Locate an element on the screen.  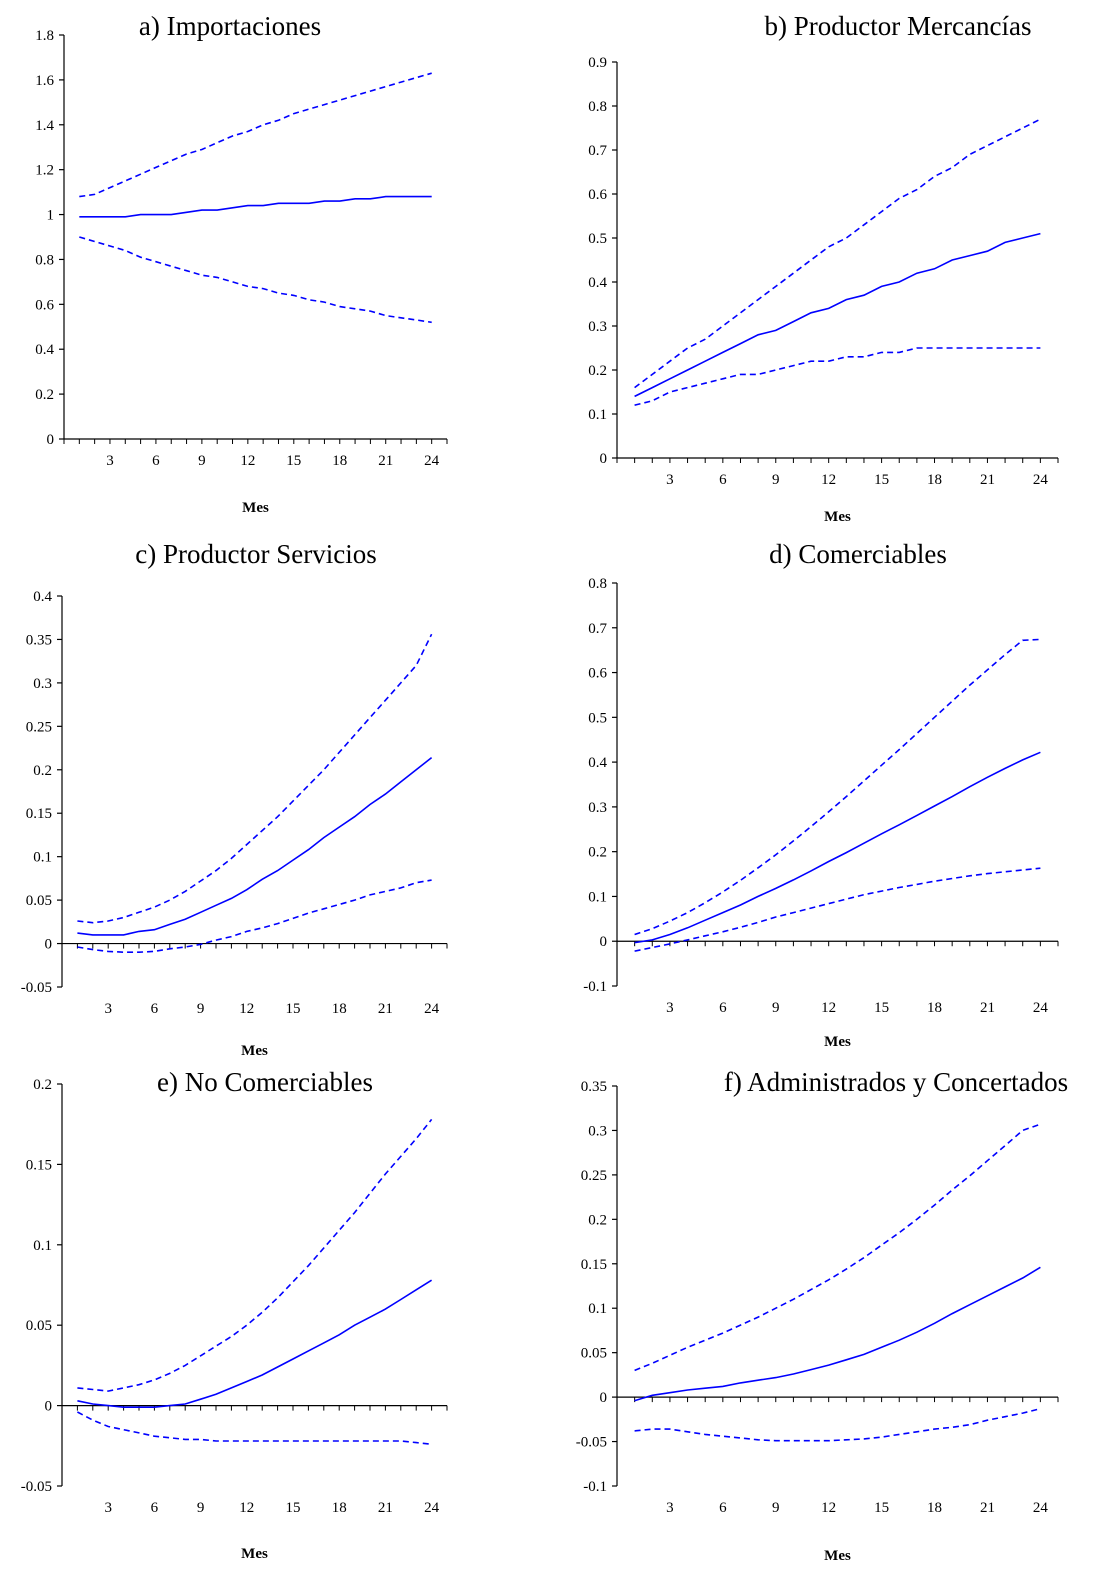
y-tick-label: 1 is located at coordinates (51, 216).